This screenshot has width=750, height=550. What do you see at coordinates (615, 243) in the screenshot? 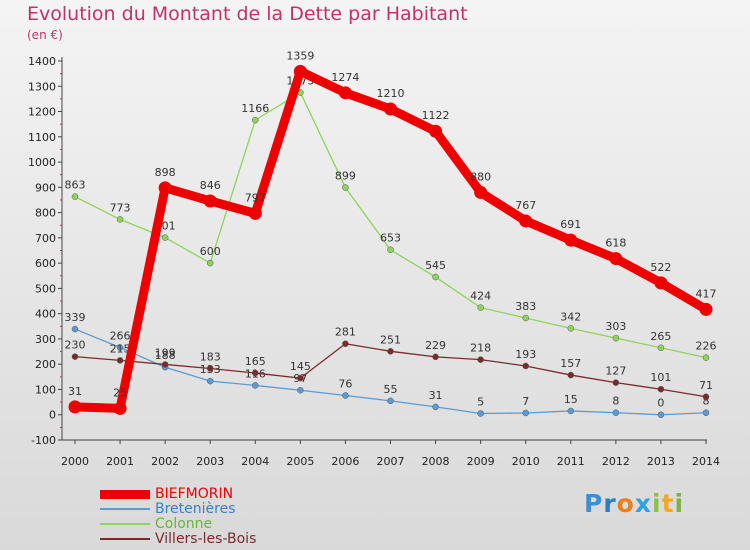
I see `data-label-biefmorin: 618` at bounding box center [615, 243].